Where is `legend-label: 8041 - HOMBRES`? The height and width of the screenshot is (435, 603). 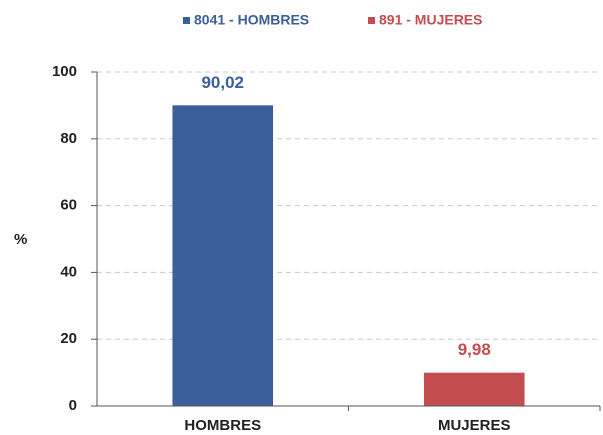
legend-label: 8041 - HOMBRES is located at coordinates (251, 20).